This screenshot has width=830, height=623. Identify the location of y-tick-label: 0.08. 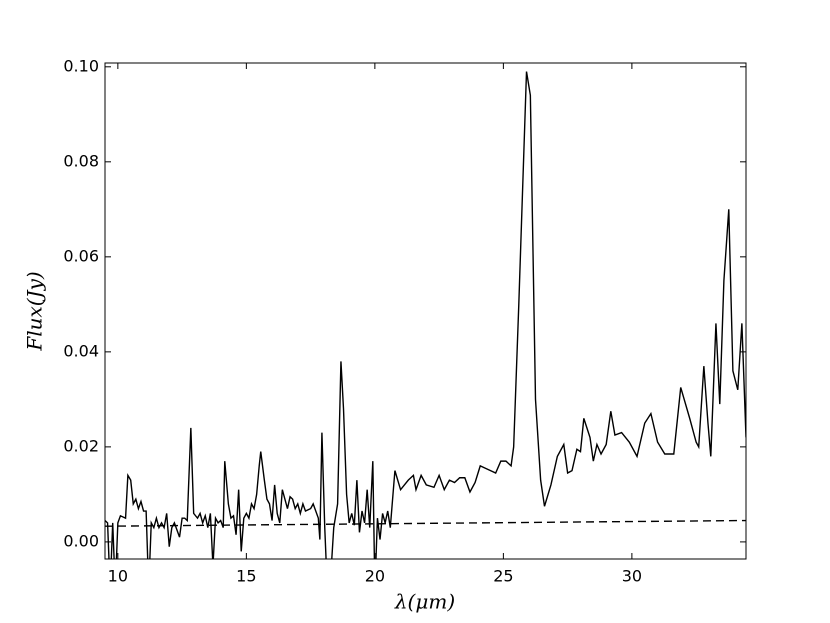
(81, 160).